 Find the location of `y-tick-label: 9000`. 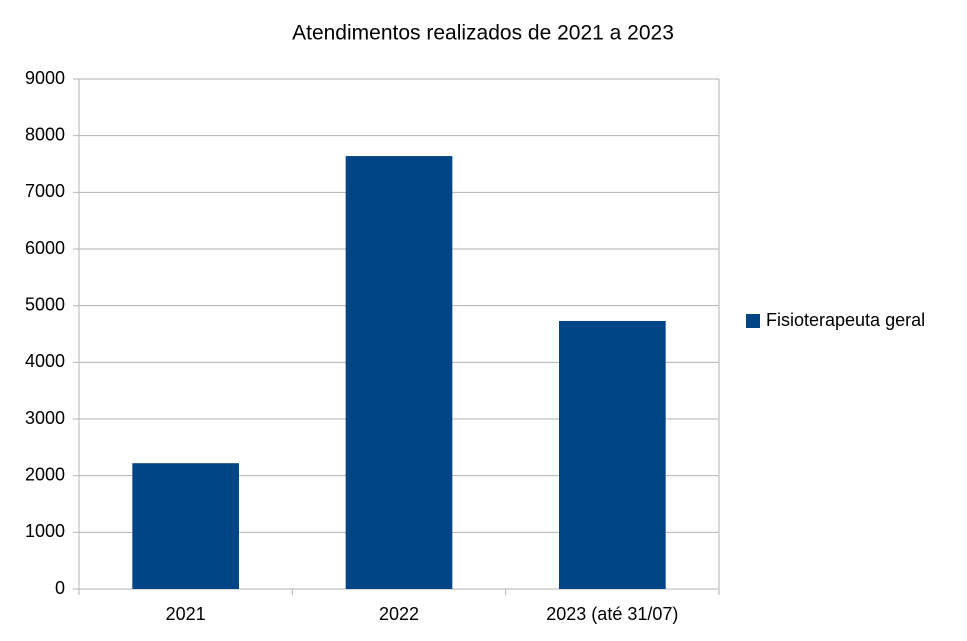

y-tick-label: 9000 is located at coordinates (45, 78).